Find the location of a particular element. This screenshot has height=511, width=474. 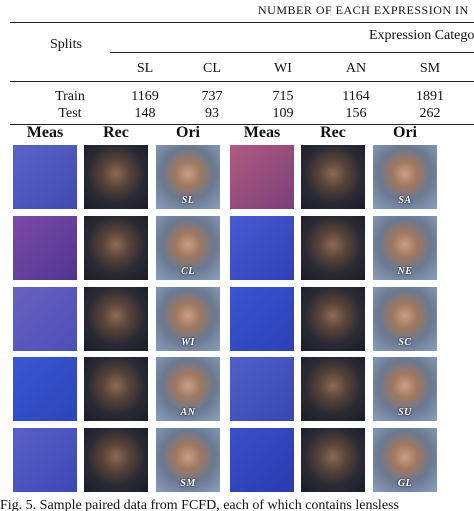

original-image: NE is located at coordinates (405, 248).